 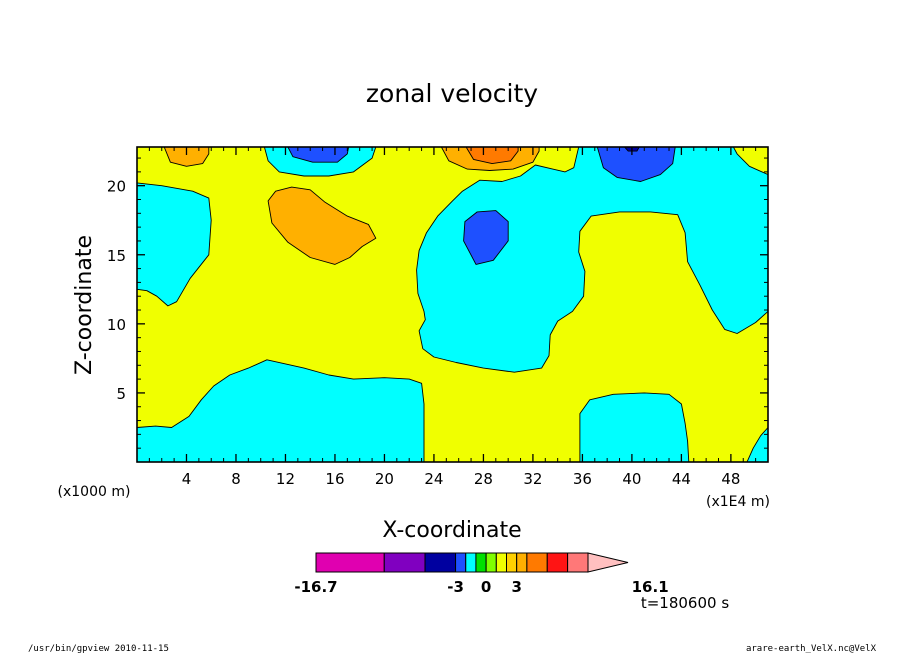 I want to click on x-tick-label: 20, so click(x=384, y=479).